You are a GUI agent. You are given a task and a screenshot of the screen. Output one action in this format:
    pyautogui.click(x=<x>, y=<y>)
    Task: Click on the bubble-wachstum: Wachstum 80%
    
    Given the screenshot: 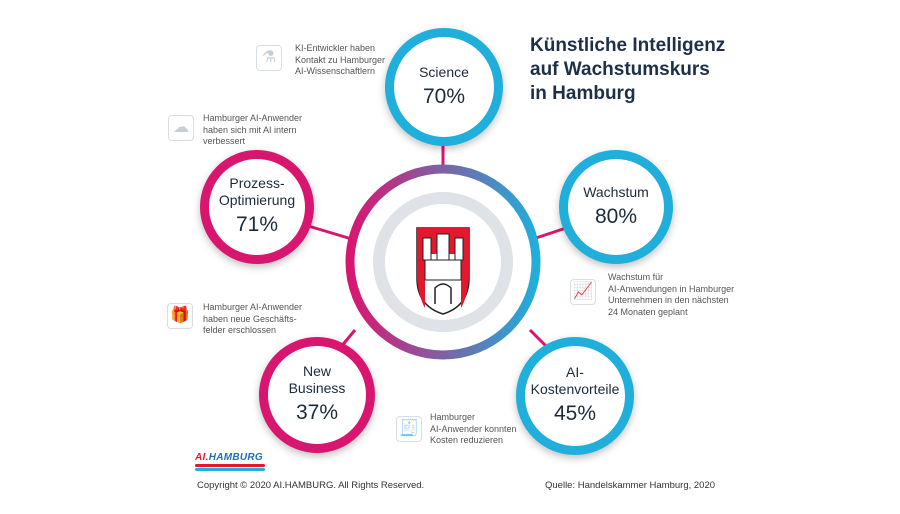 What is the action you would take?
    pyautogui.click(x=616, y=207)
    